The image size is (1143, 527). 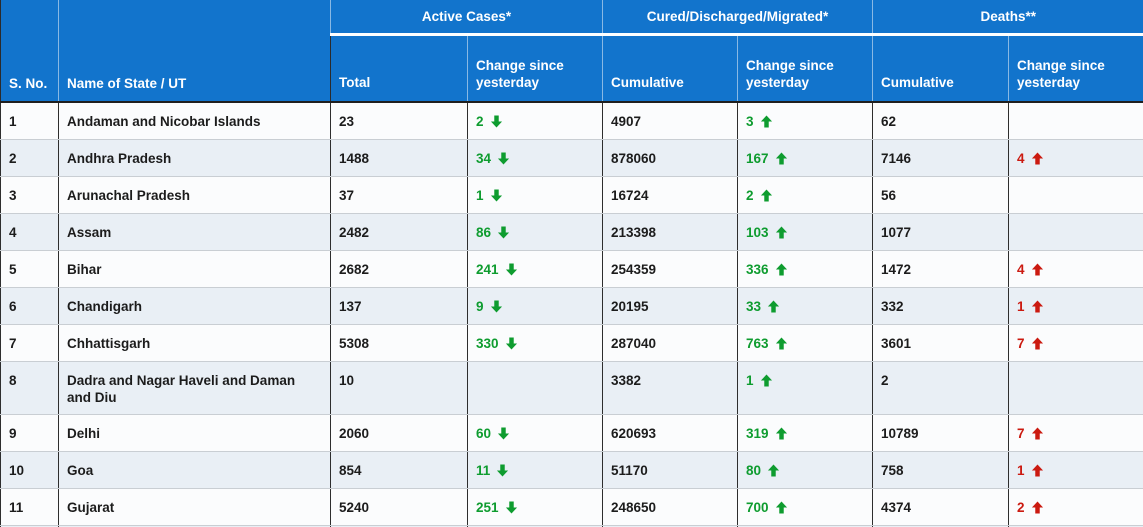 What do you see at coordinates (670, 433) in the screenshot?
I see `cell-cured-cumulative: 620693` at bounding box center [670, 433].